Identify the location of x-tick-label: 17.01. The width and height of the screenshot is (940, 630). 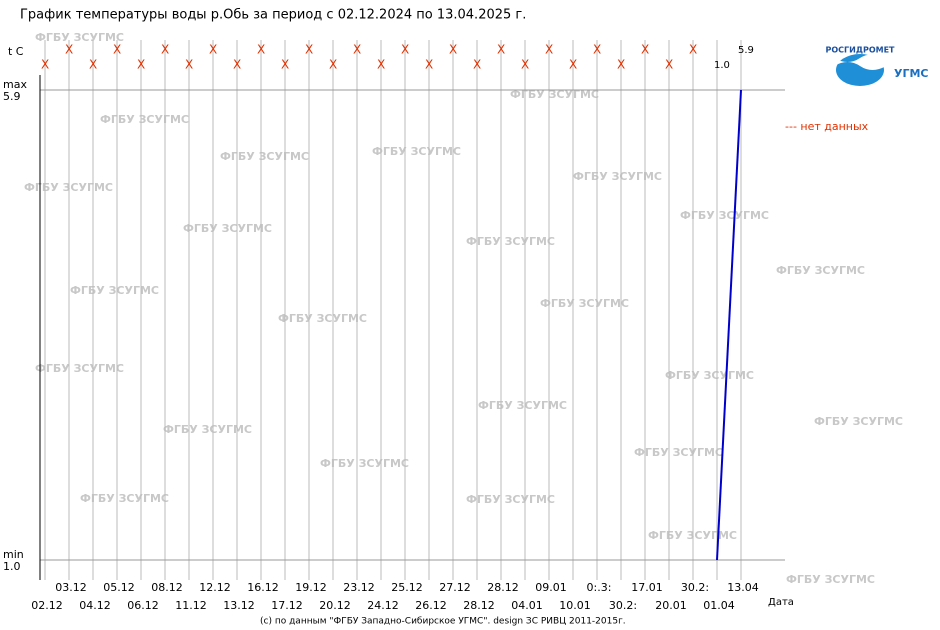
(647, 587).